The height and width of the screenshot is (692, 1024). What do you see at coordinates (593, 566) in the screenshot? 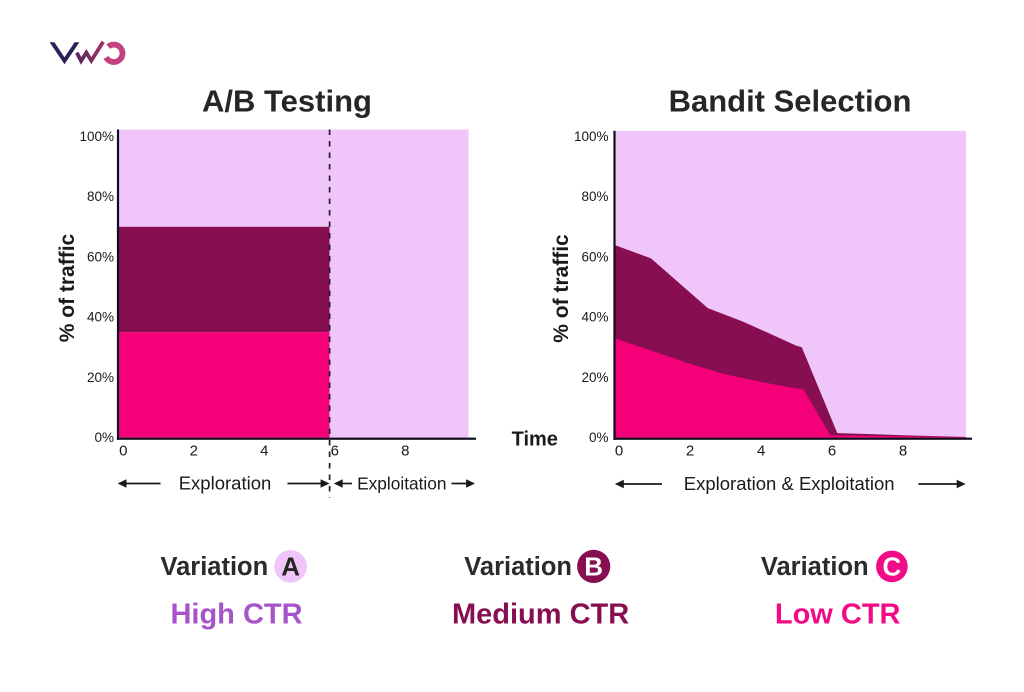
I see `svg-text: B` at bounding box center [593, 566].